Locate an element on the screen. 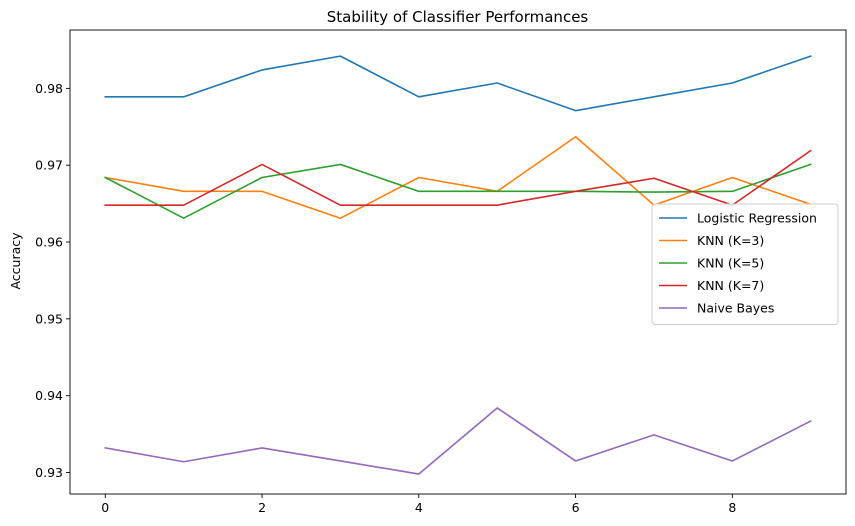 This screenshot has width=855, height=526. legend-label-0: Logistic Regression is located at coordinates (757, 218).